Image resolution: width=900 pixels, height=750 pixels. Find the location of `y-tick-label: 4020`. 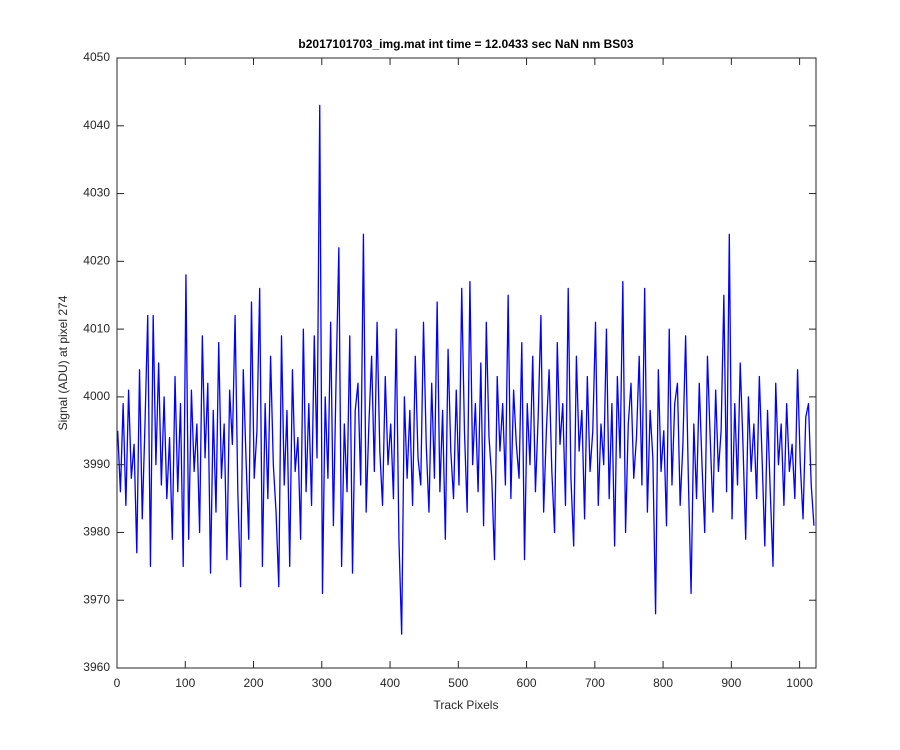

y-tick-label: 4020 is located at coordinates (96, 261).